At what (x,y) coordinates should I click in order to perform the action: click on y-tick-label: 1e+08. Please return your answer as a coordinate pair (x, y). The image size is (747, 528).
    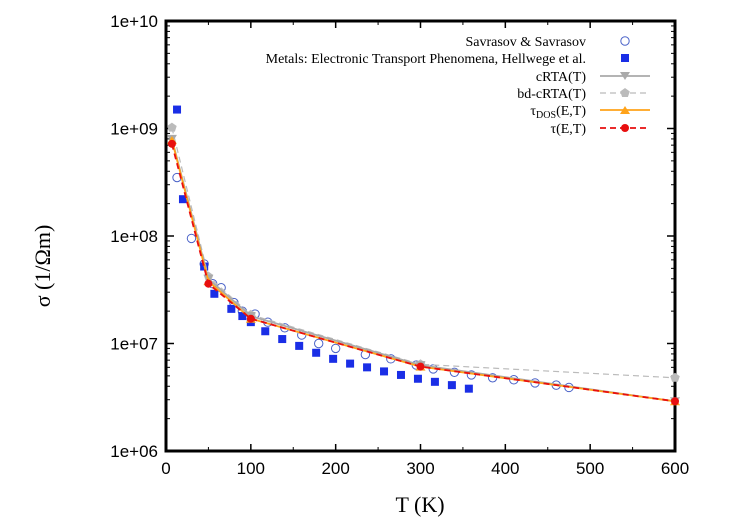
    Looking at the image, I should click on (134, 236).